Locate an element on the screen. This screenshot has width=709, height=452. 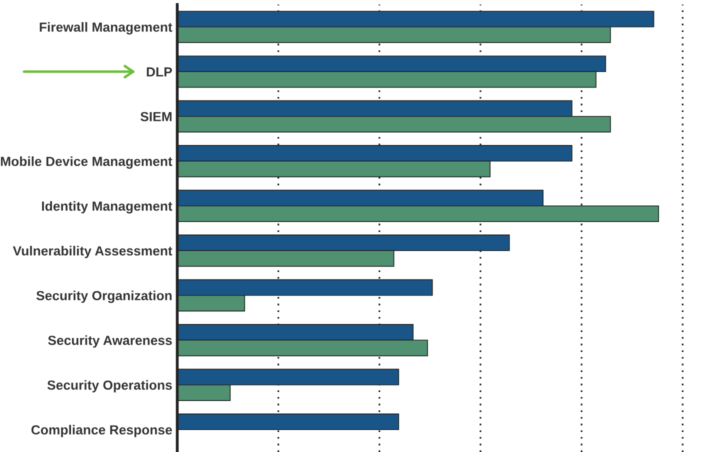
y-tick-label: Firewall Management is located at coordinates (106, 28).